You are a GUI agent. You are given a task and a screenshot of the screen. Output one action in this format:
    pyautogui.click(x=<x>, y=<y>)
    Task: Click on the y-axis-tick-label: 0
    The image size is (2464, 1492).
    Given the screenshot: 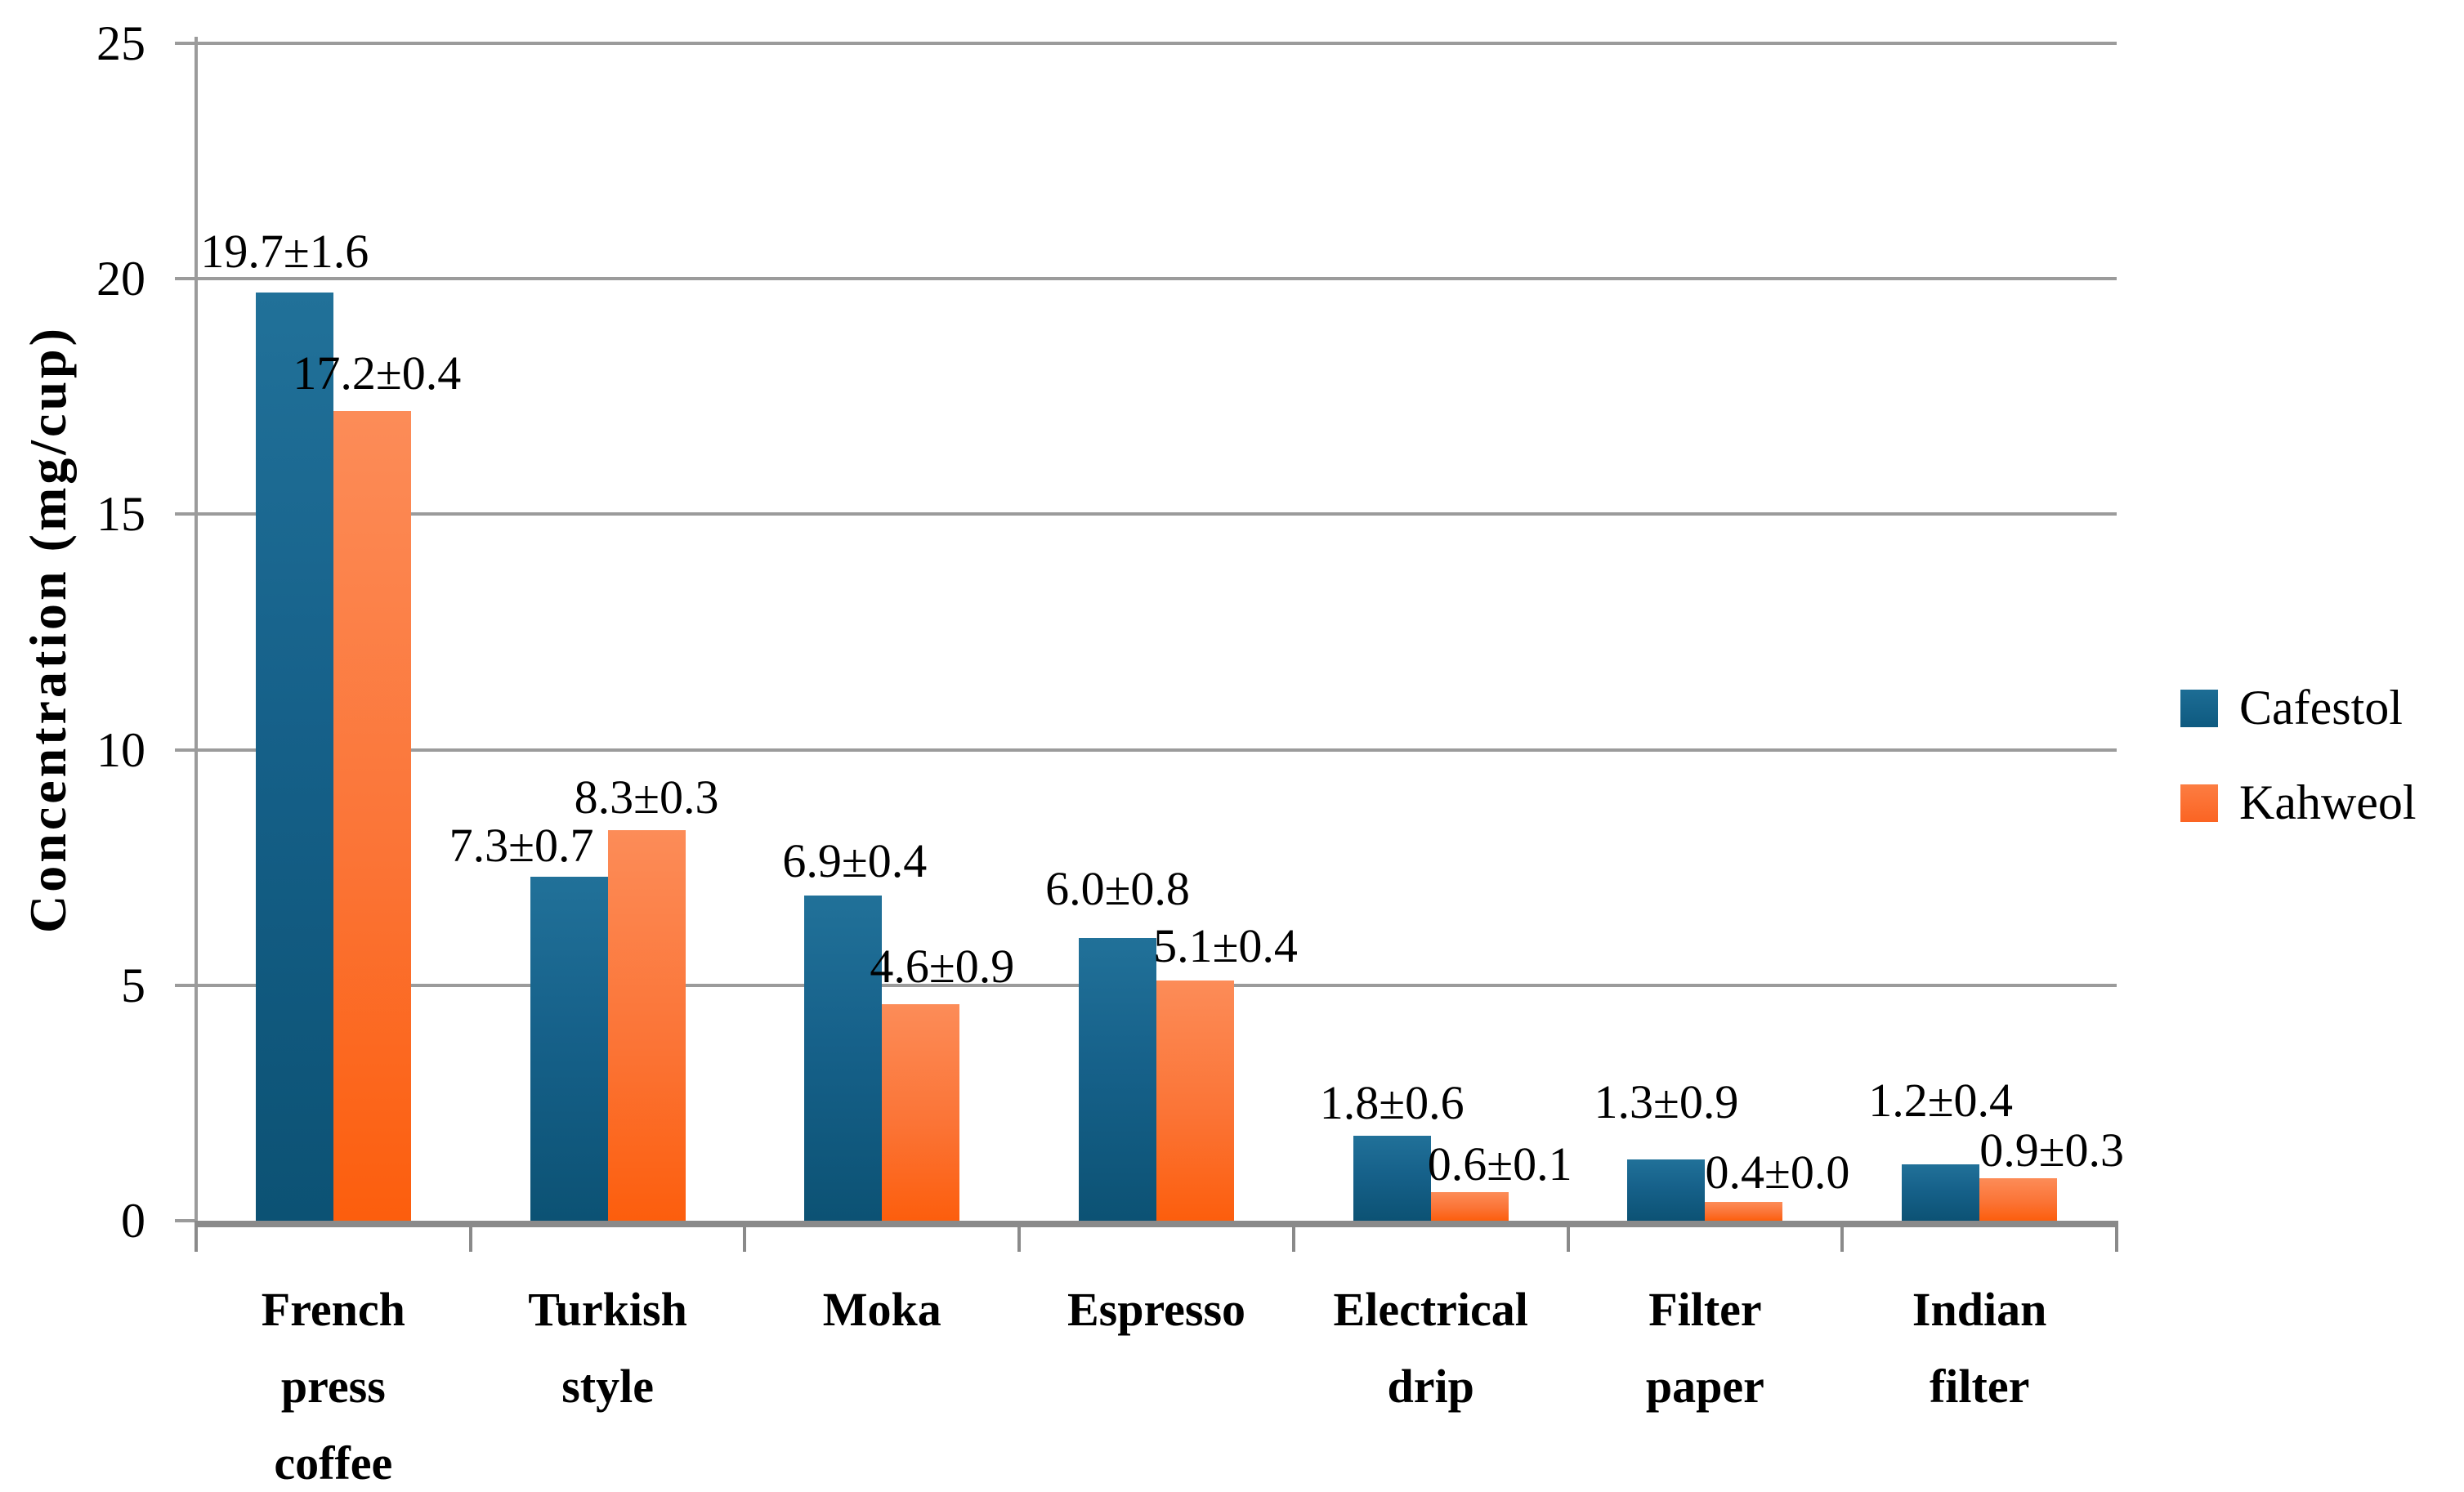 What is the action you would take?
    pyautogui.click(x=133, y=1221)
    